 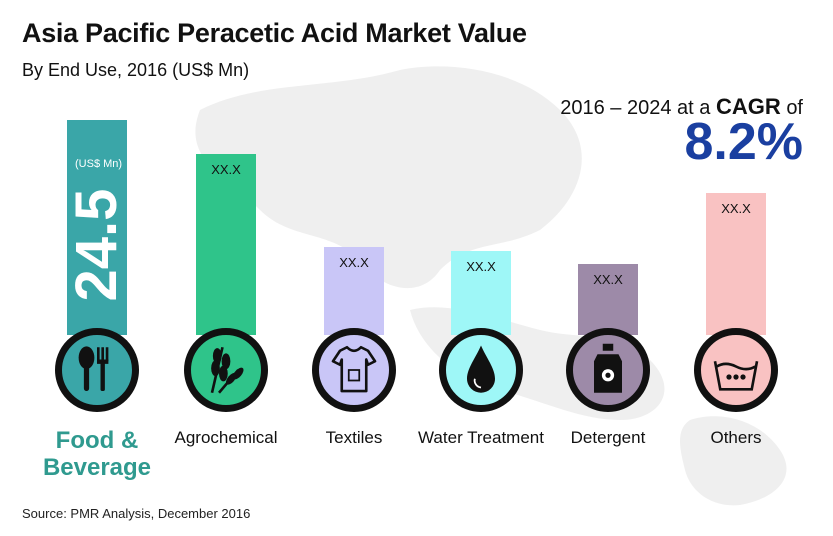 I want to click on category-label: Detergent, so click(x=608, y=437).